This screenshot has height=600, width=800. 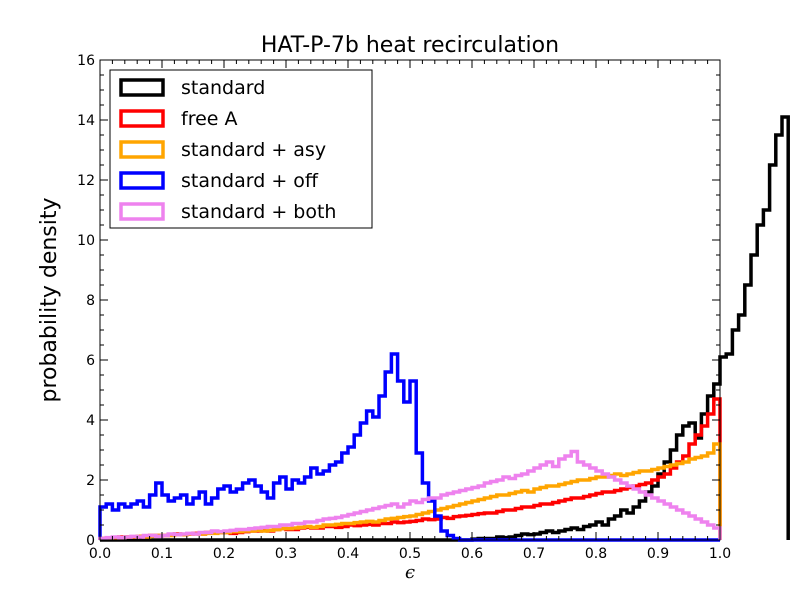 What do you see at coordinates (162, 554) in the screenshot?
I see `x-tick-label: 0.1` at bounding box center [162, 554].